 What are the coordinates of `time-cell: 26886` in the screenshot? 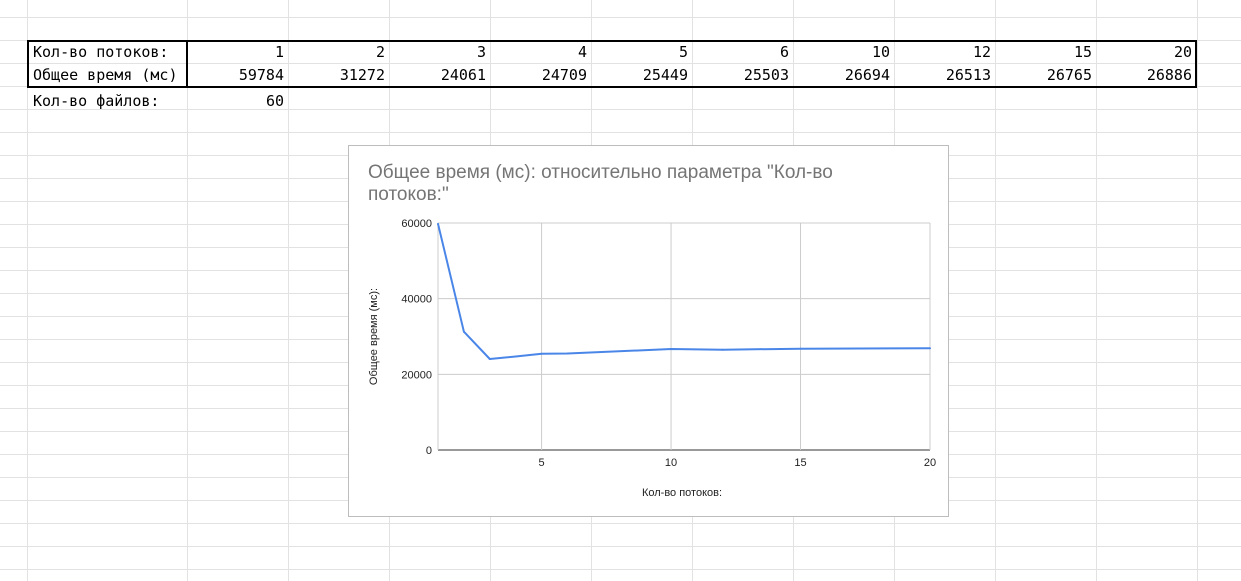 It's located at (1169, 75).